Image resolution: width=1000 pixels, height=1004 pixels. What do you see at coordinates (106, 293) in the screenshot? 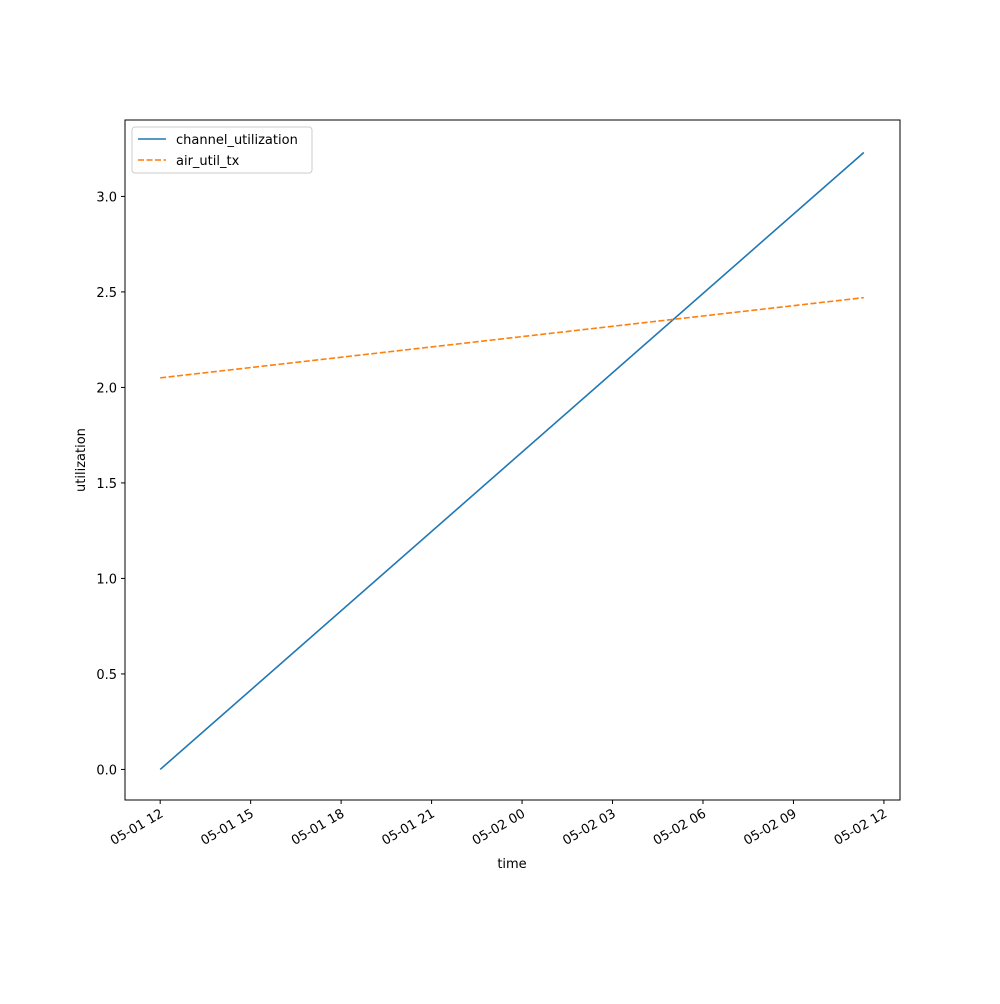
I see `y-tick-label: 2.5` at bounding box center [106, 293].